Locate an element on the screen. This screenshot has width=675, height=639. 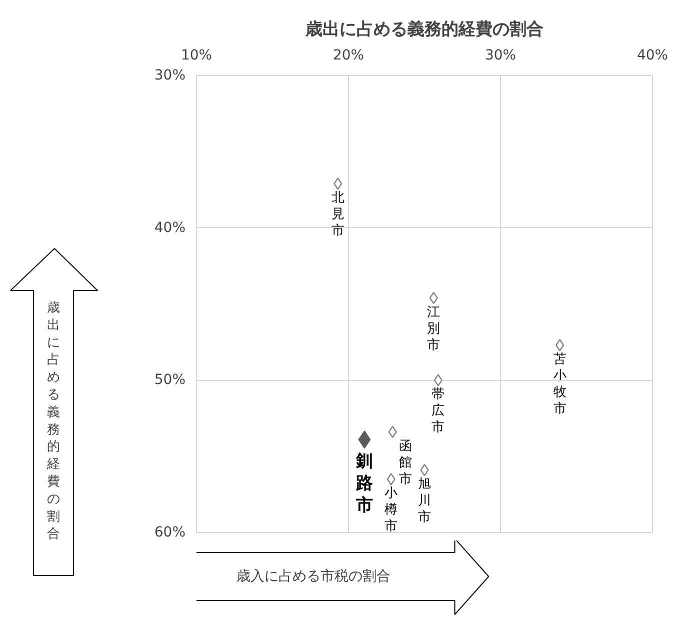
annotation: 旭川市 is located at coordinates (424, 501).